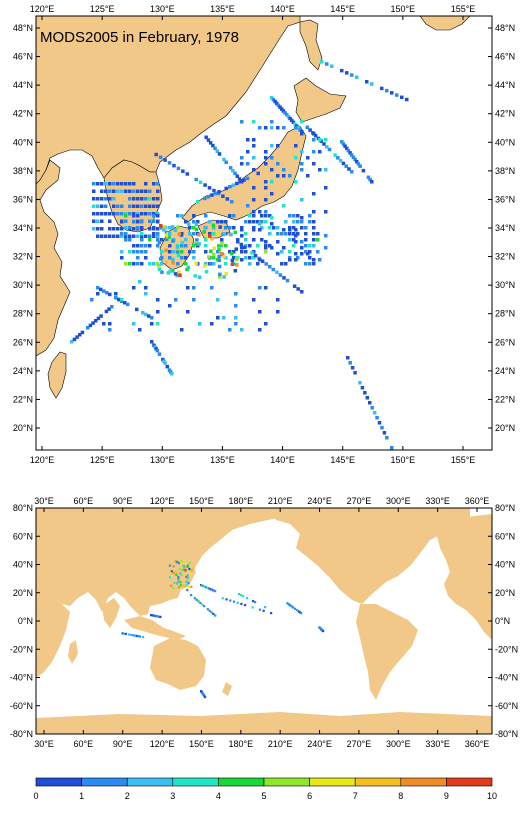 This screenshot has width=529, height=813. Describe the element at coordinates (505, 199) in the screenshot. I see `lat-tick-label: 36°N` at that location.